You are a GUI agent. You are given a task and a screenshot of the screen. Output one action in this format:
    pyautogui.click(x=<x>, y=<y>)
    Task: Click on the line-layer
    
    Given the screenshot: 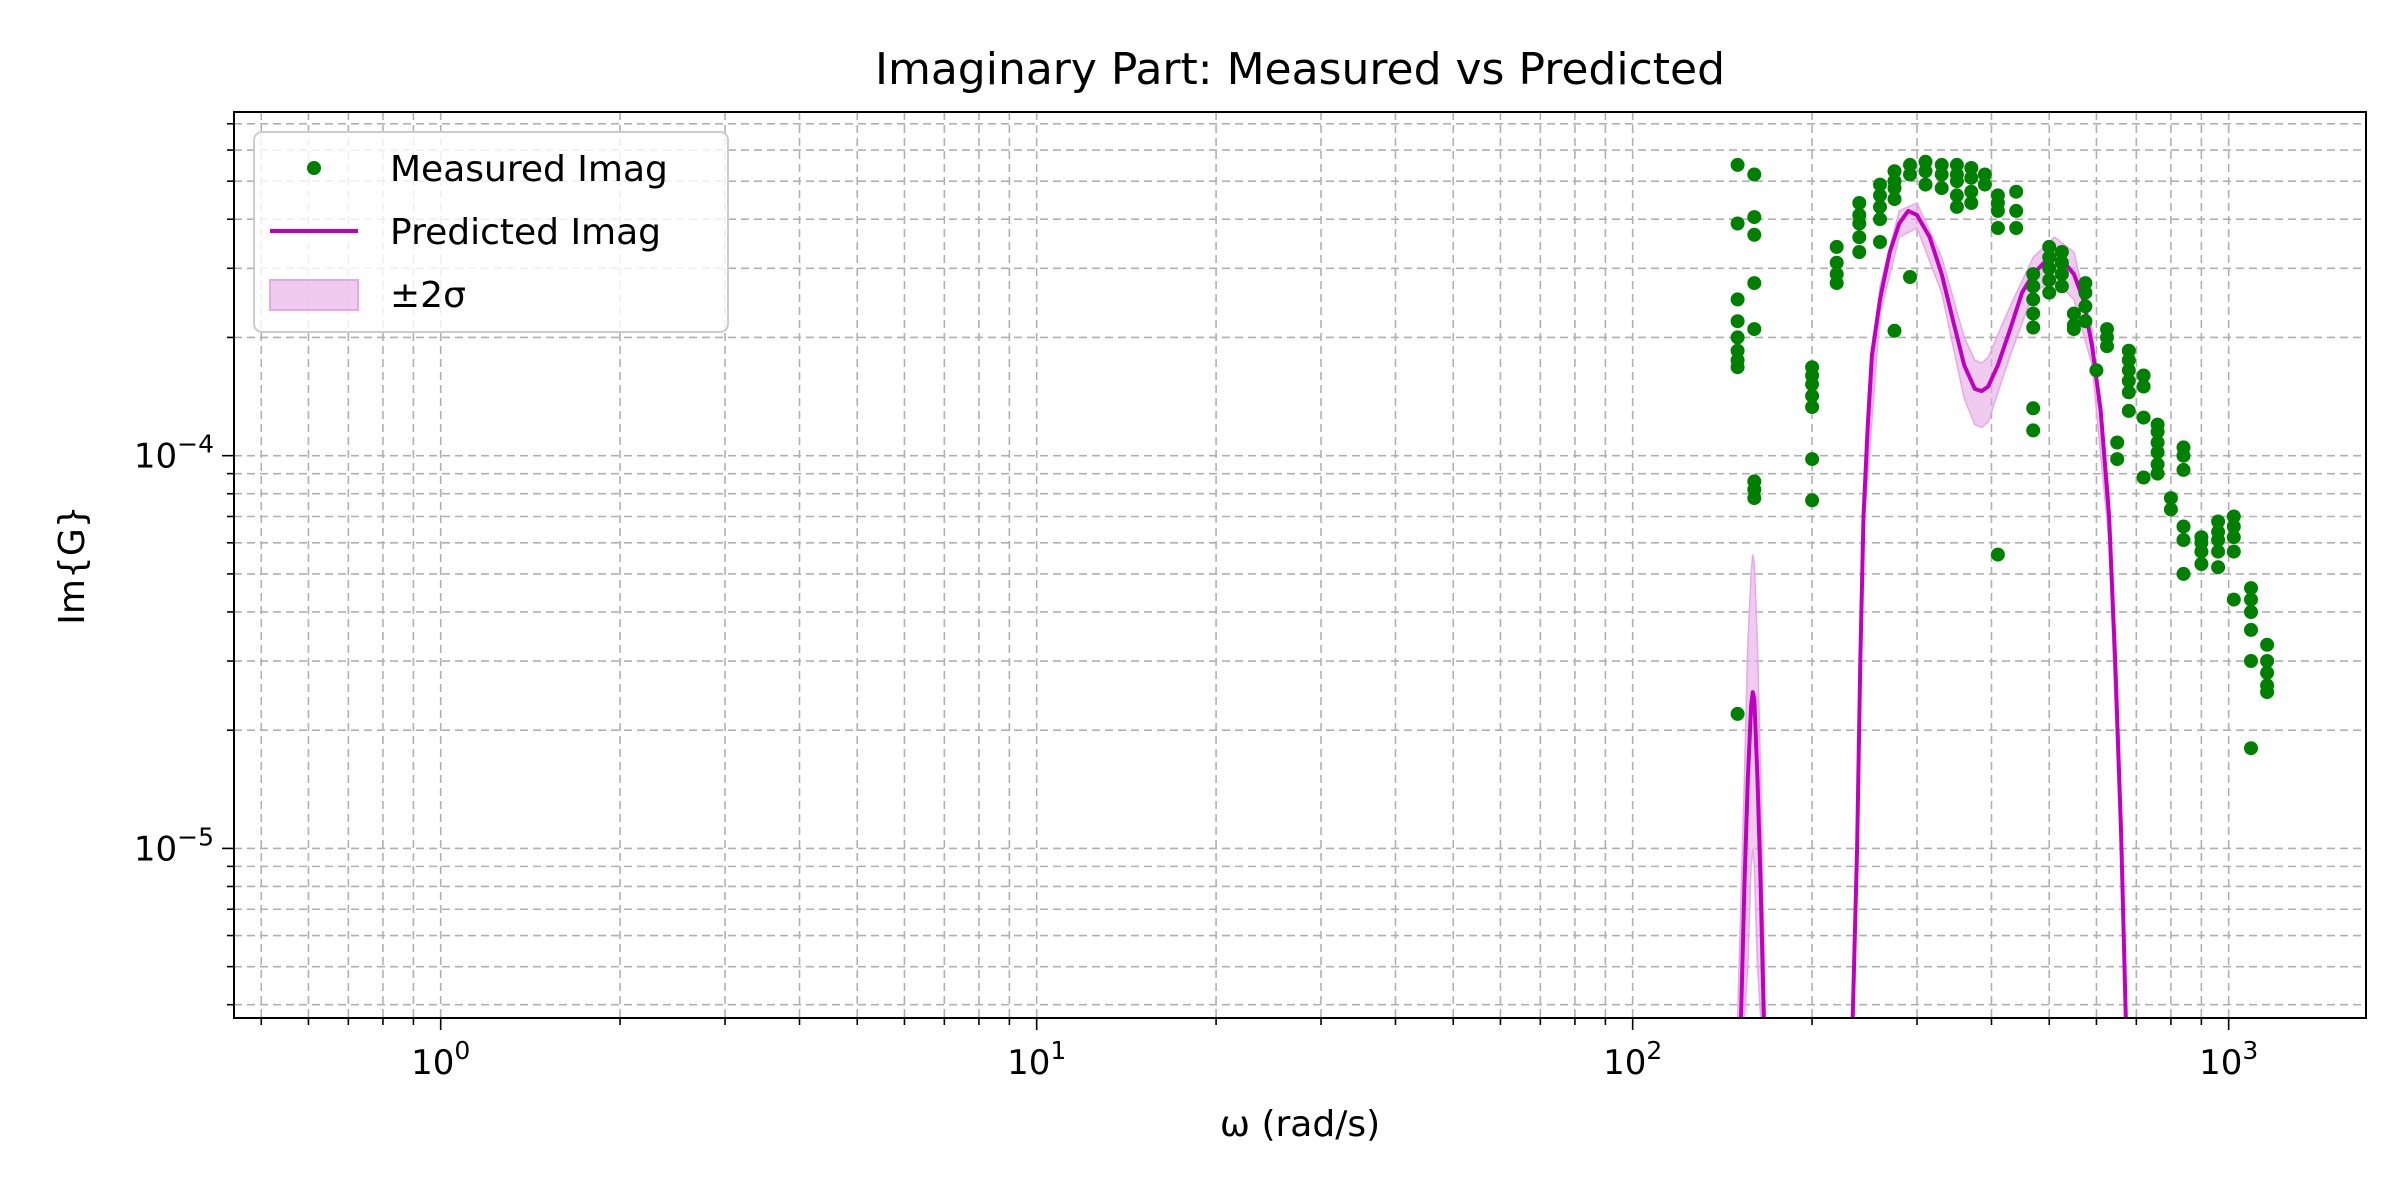 What is the action you would take?
    pyautogui.click(x=1933, y=613)
    